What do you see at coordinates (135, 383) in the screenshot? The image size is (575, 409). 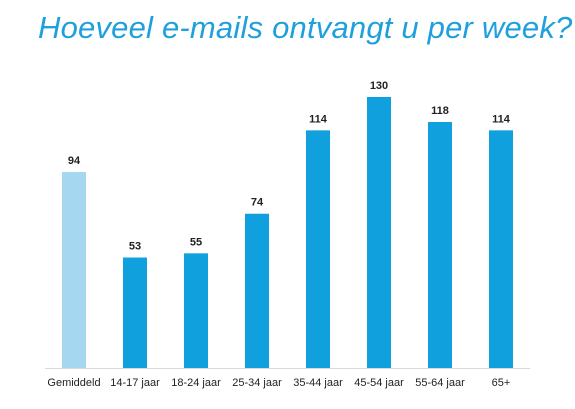 I see `category-label: 14-17 jaar` at bounding box center [135, 383].